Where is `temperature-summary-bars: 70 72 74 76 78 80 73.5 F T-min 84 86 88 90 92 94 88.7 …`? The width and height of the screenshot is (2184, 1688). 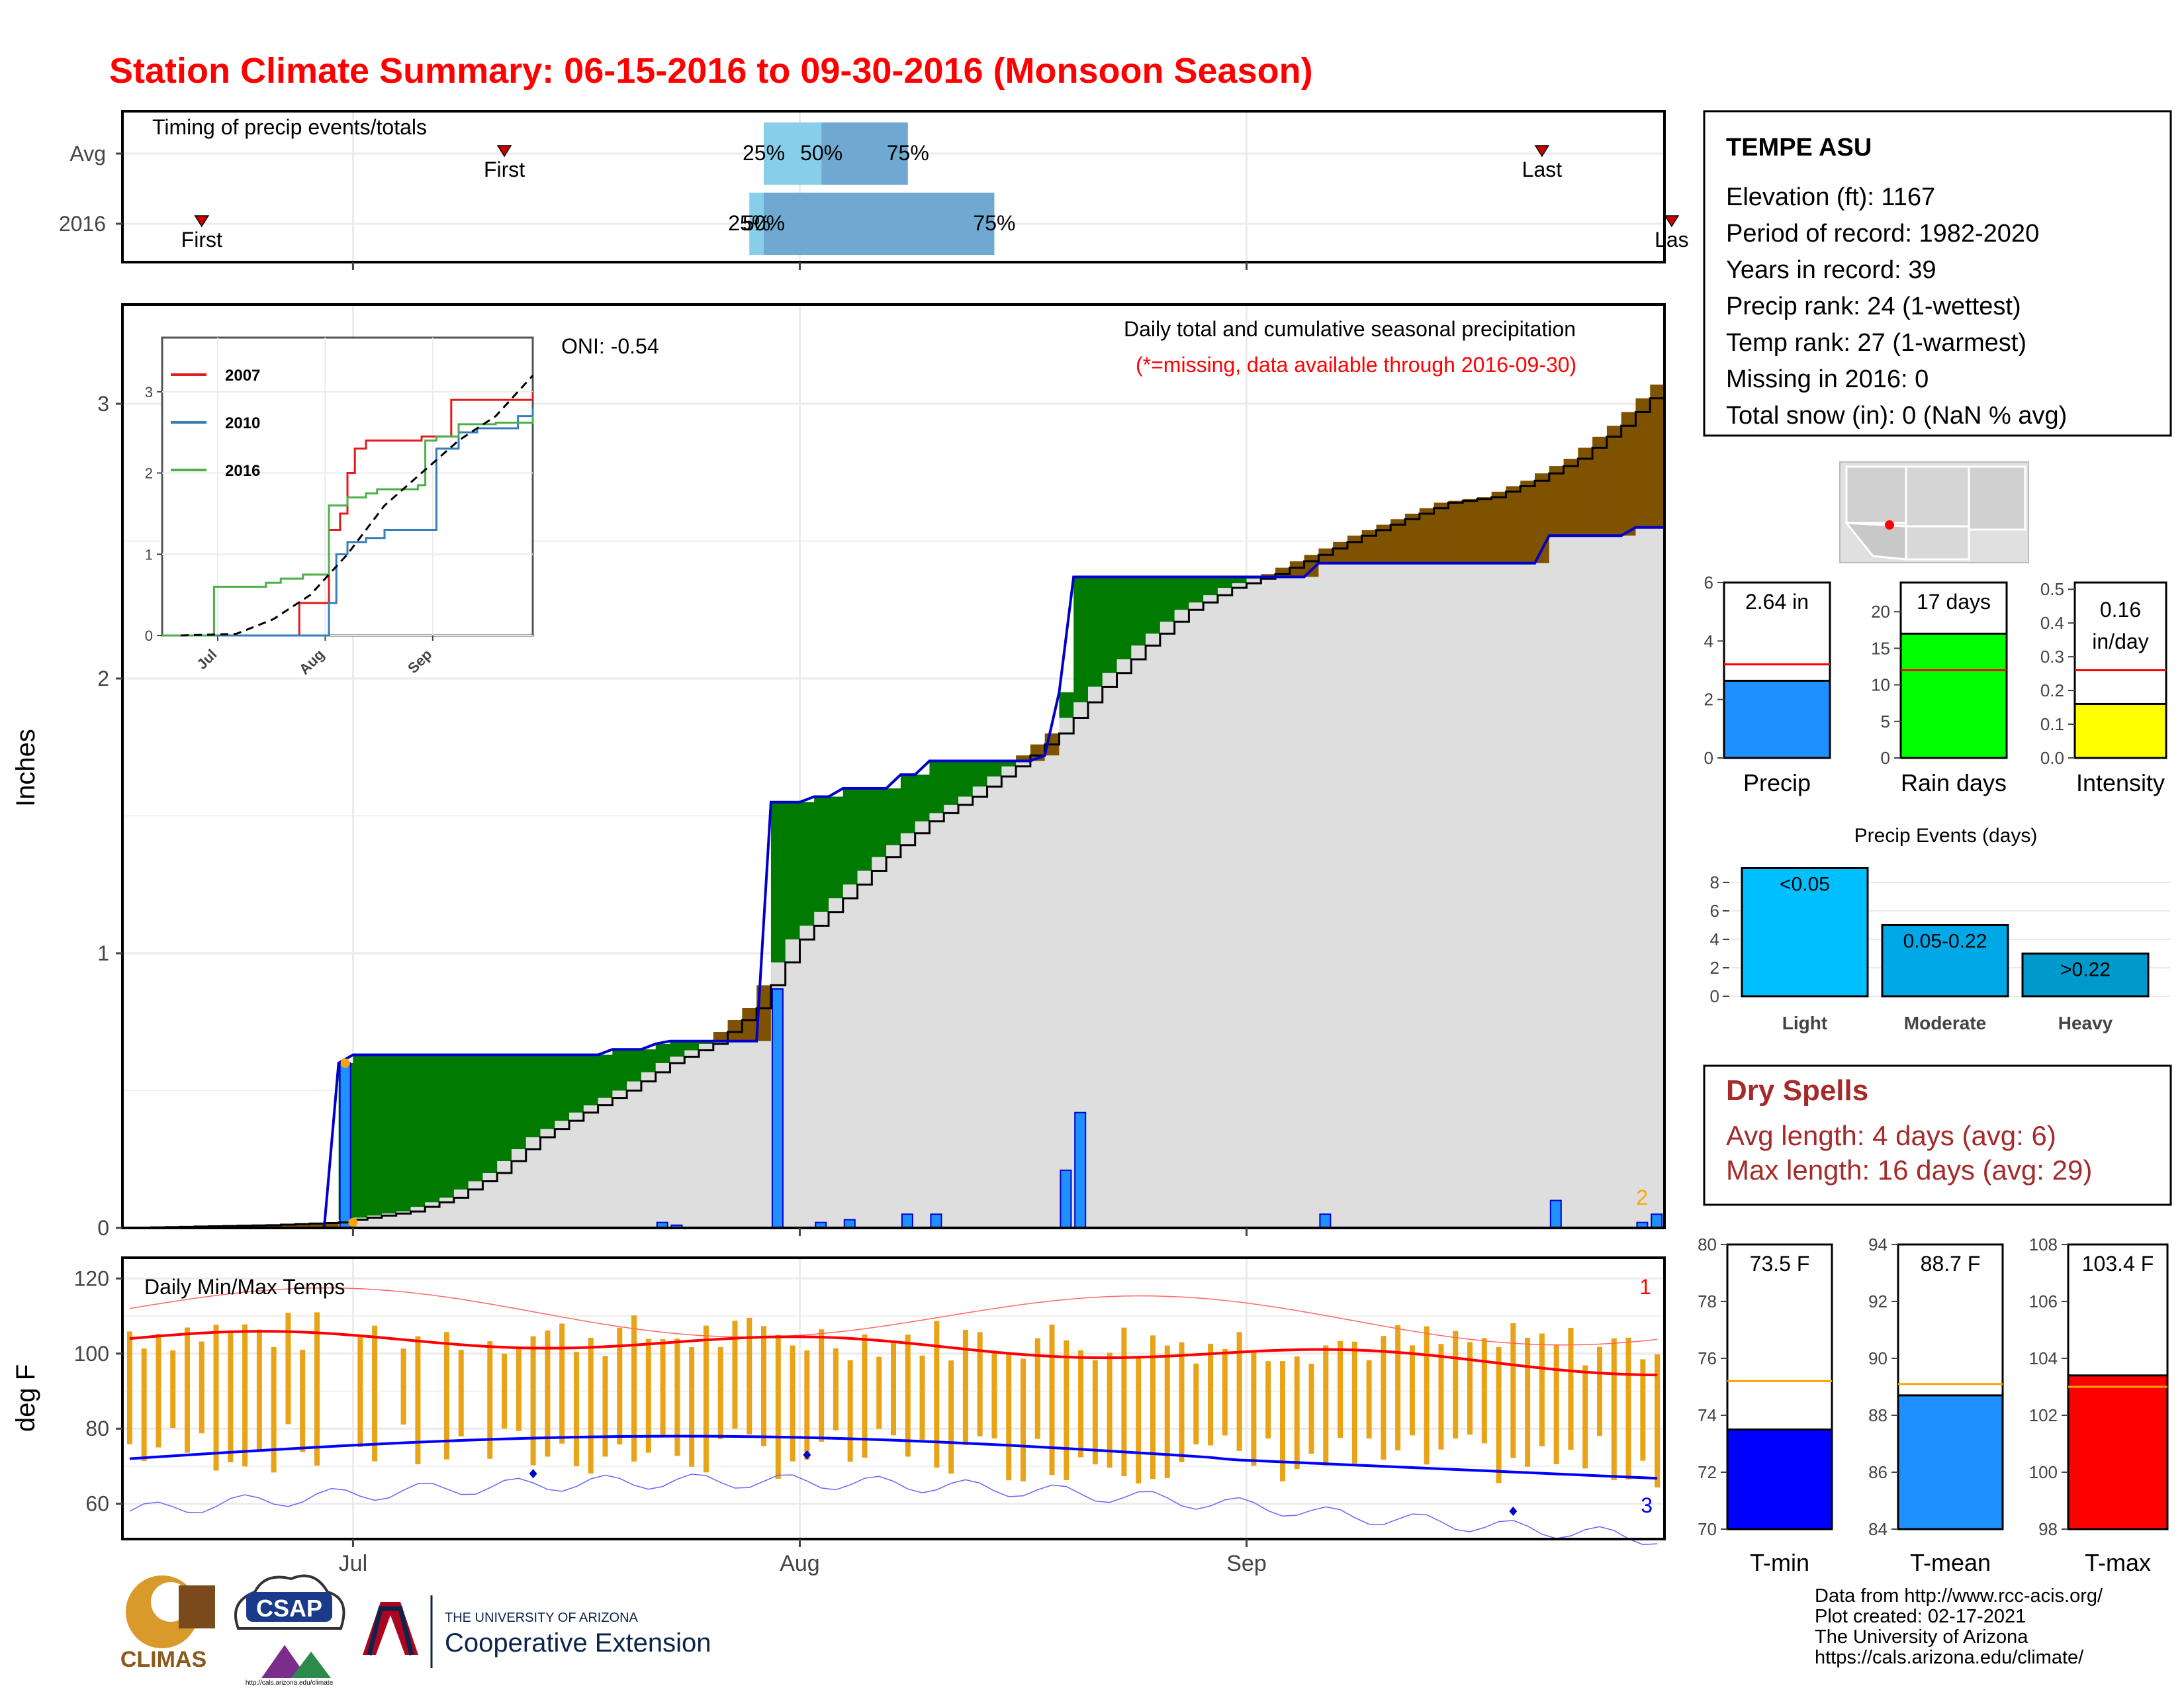 temperature-summary-bars: 70 72 74 76 78 80 73.5 F T-min 84 86 88 90 92 94 88.7 … is located at coordinates (1934, 1405).